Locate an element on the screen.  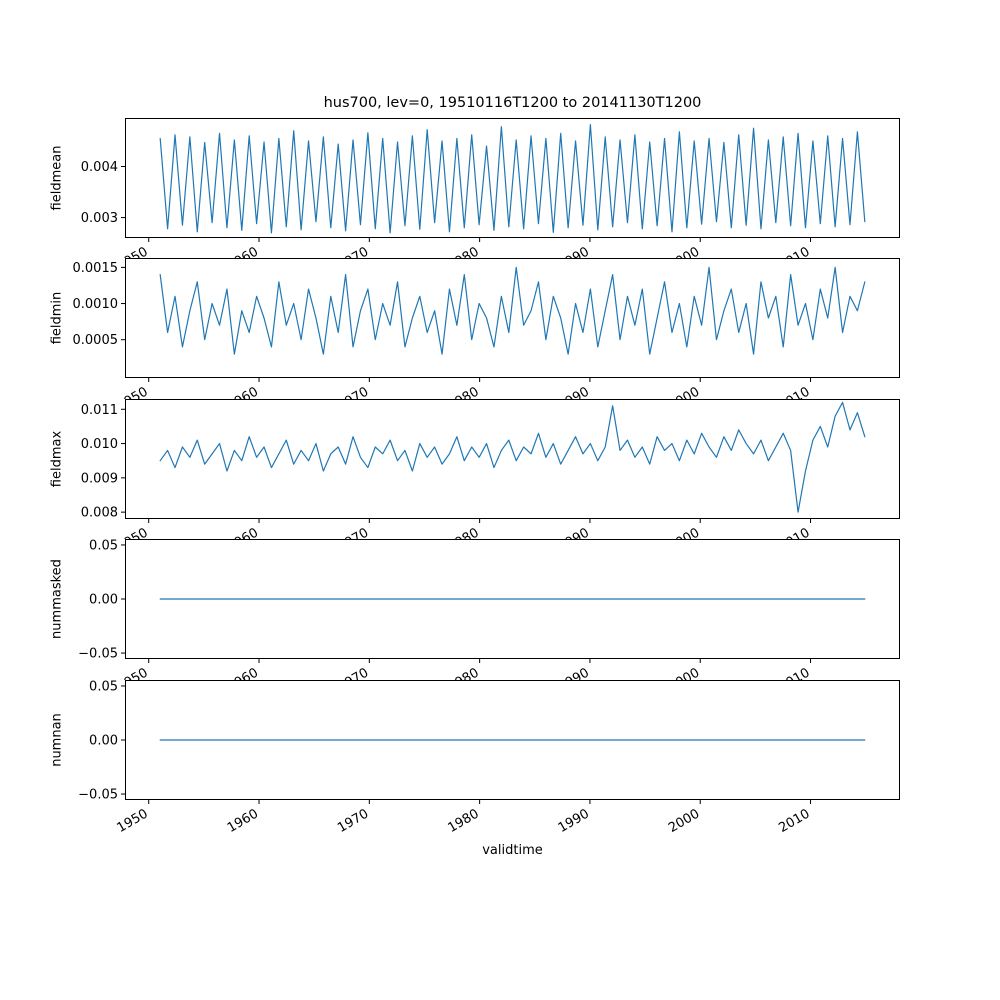
svg-text: 0.003 is located at coordinates (99, 218).